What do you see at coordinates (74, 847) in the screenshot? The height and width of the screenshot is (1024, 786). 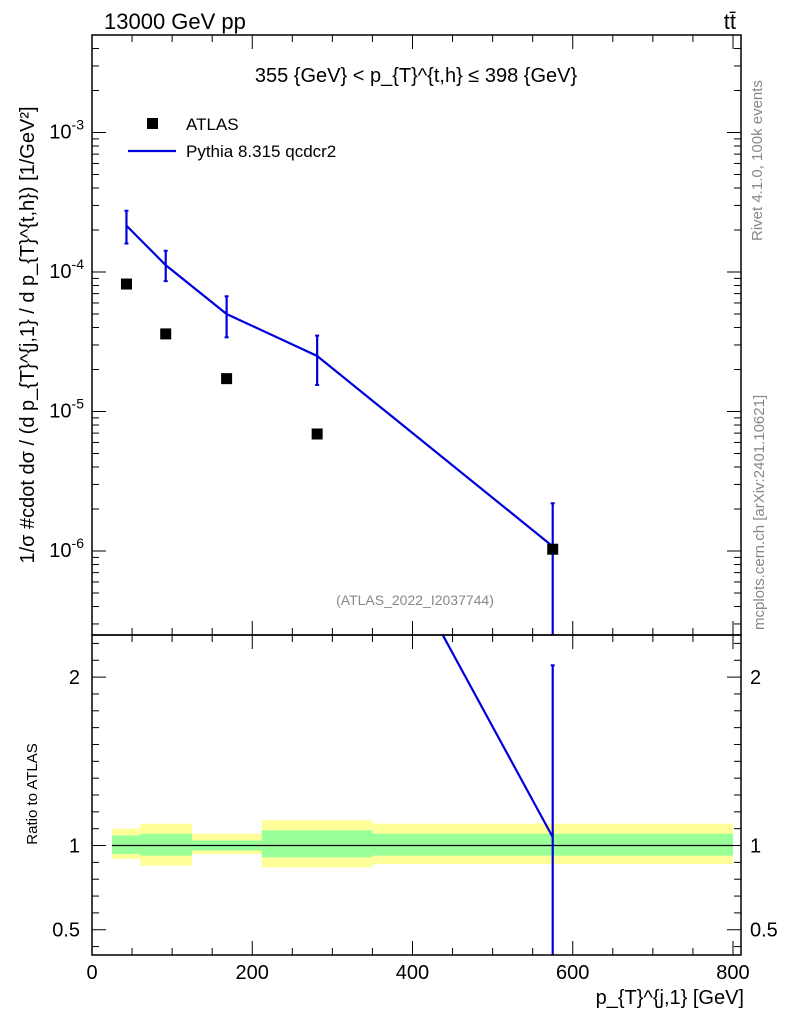 I see `ratio-y-tick-label: 1` at bounding box center [74, 847].